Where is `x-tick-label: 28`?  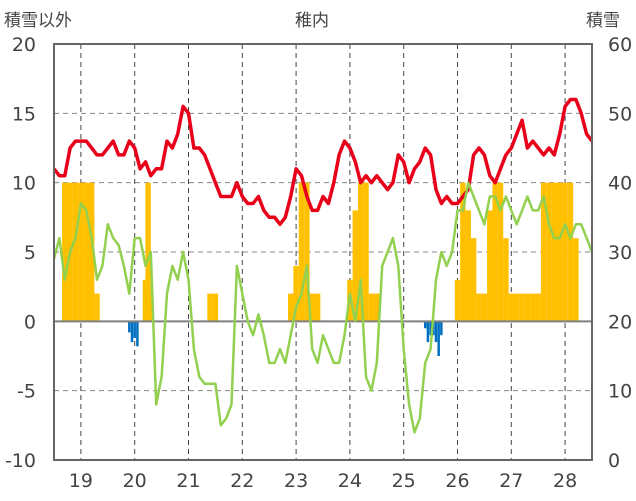
x-tick-label: 28 is located at coordinates (565, 481).